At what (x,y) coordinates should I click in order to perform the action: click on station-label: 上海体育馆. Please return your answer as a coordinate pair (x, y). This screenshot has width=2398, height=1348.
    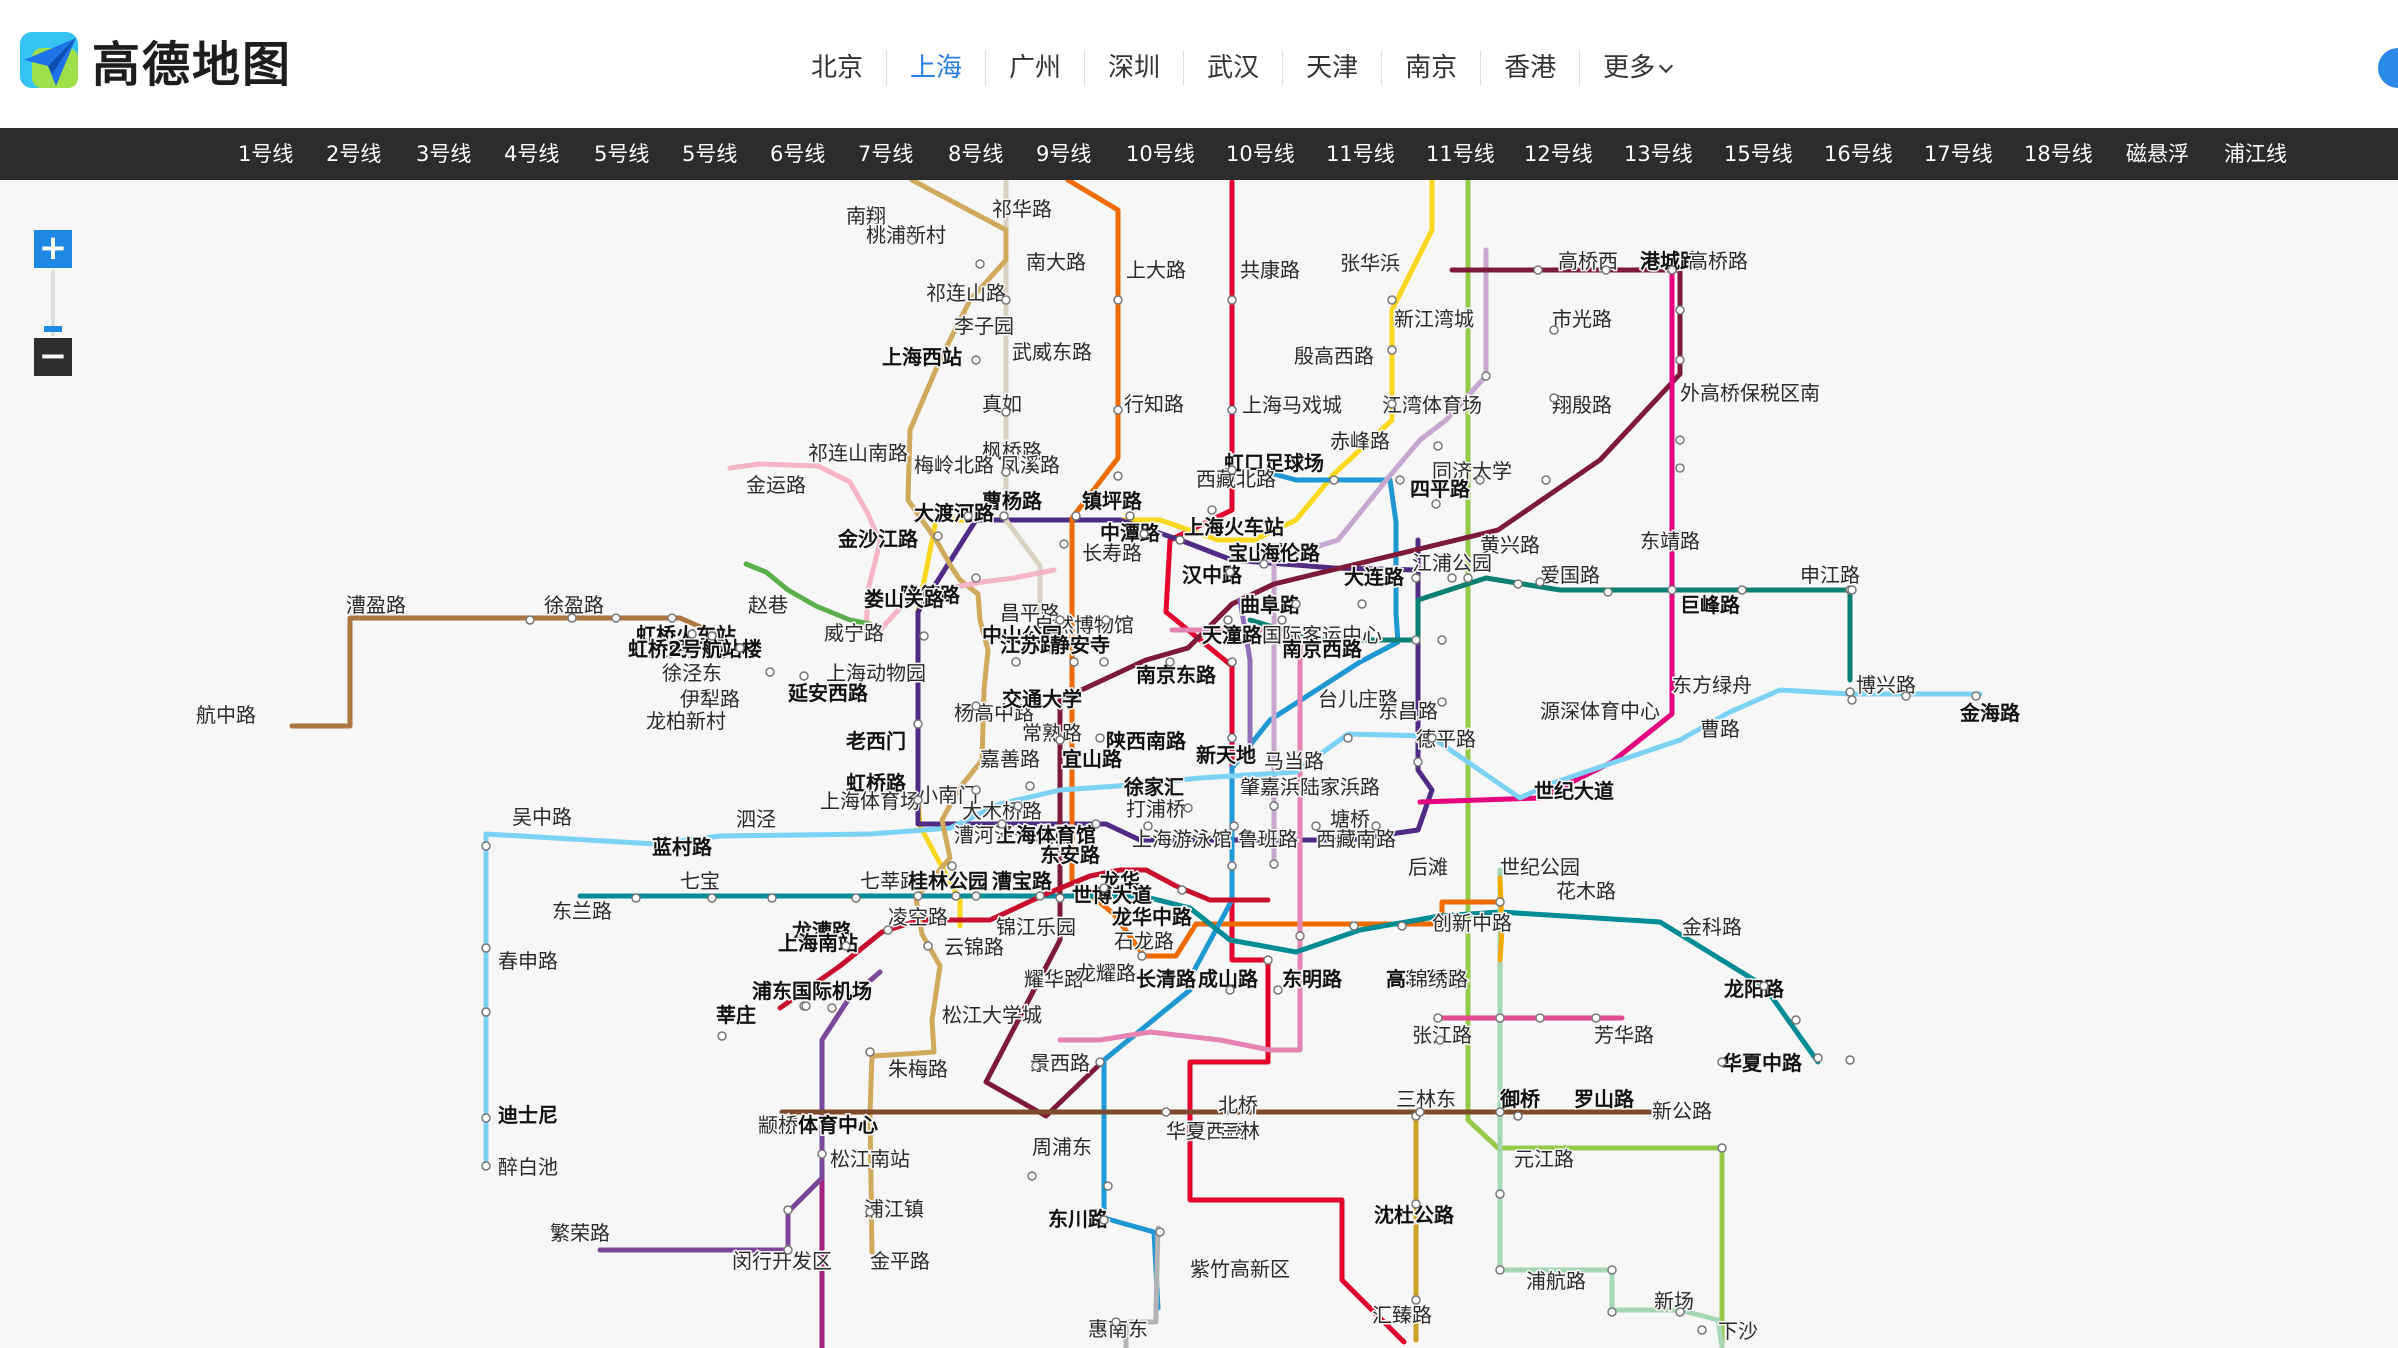
    Looking at the image, I should click on (1046, 835).